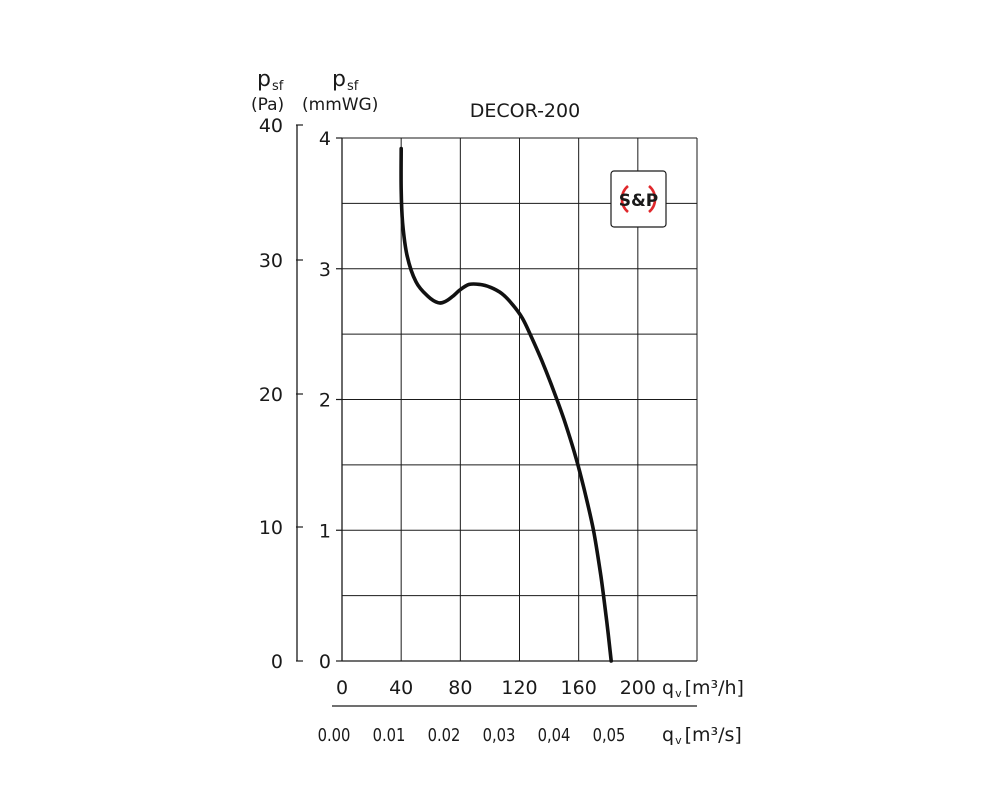 This screenshot has height=800, width=1000. What do you see at coordinates (389, 735) in the screenshot?
I see `x-secondary-tick-label: 0.01` at bounding box center [389, 735].